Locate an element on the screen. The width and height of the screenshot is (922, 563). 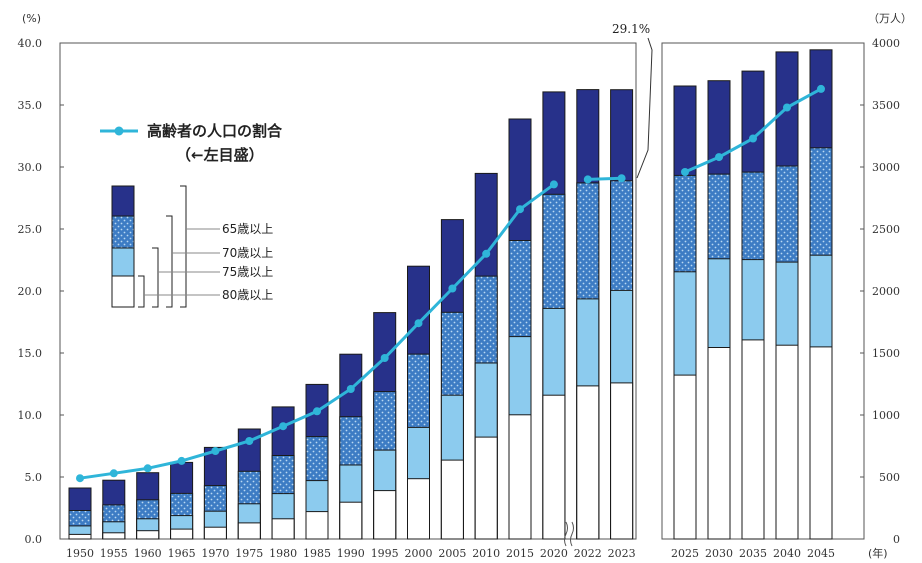
ratio-point-1970 is located at coordinates (215, 451).